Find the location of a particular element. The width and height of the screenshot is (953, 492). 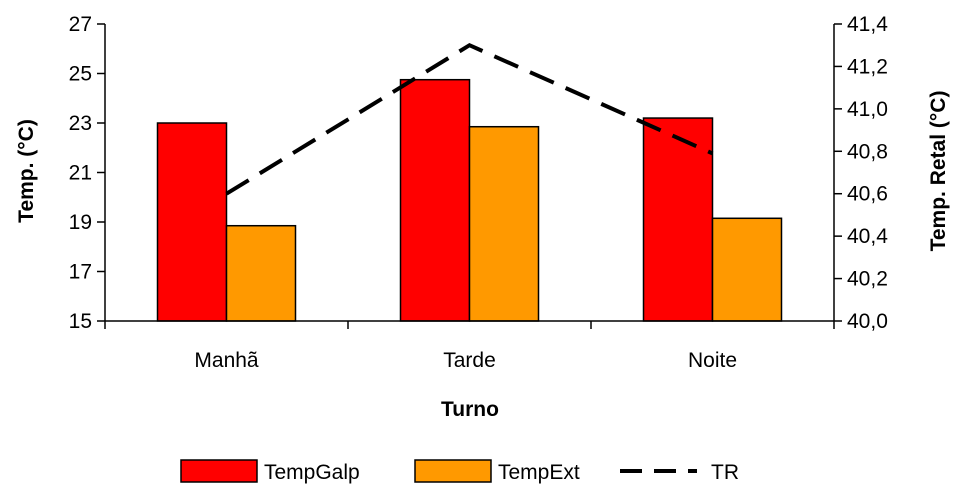

left-tick-label: 15 is located at coordinates (80, 321).